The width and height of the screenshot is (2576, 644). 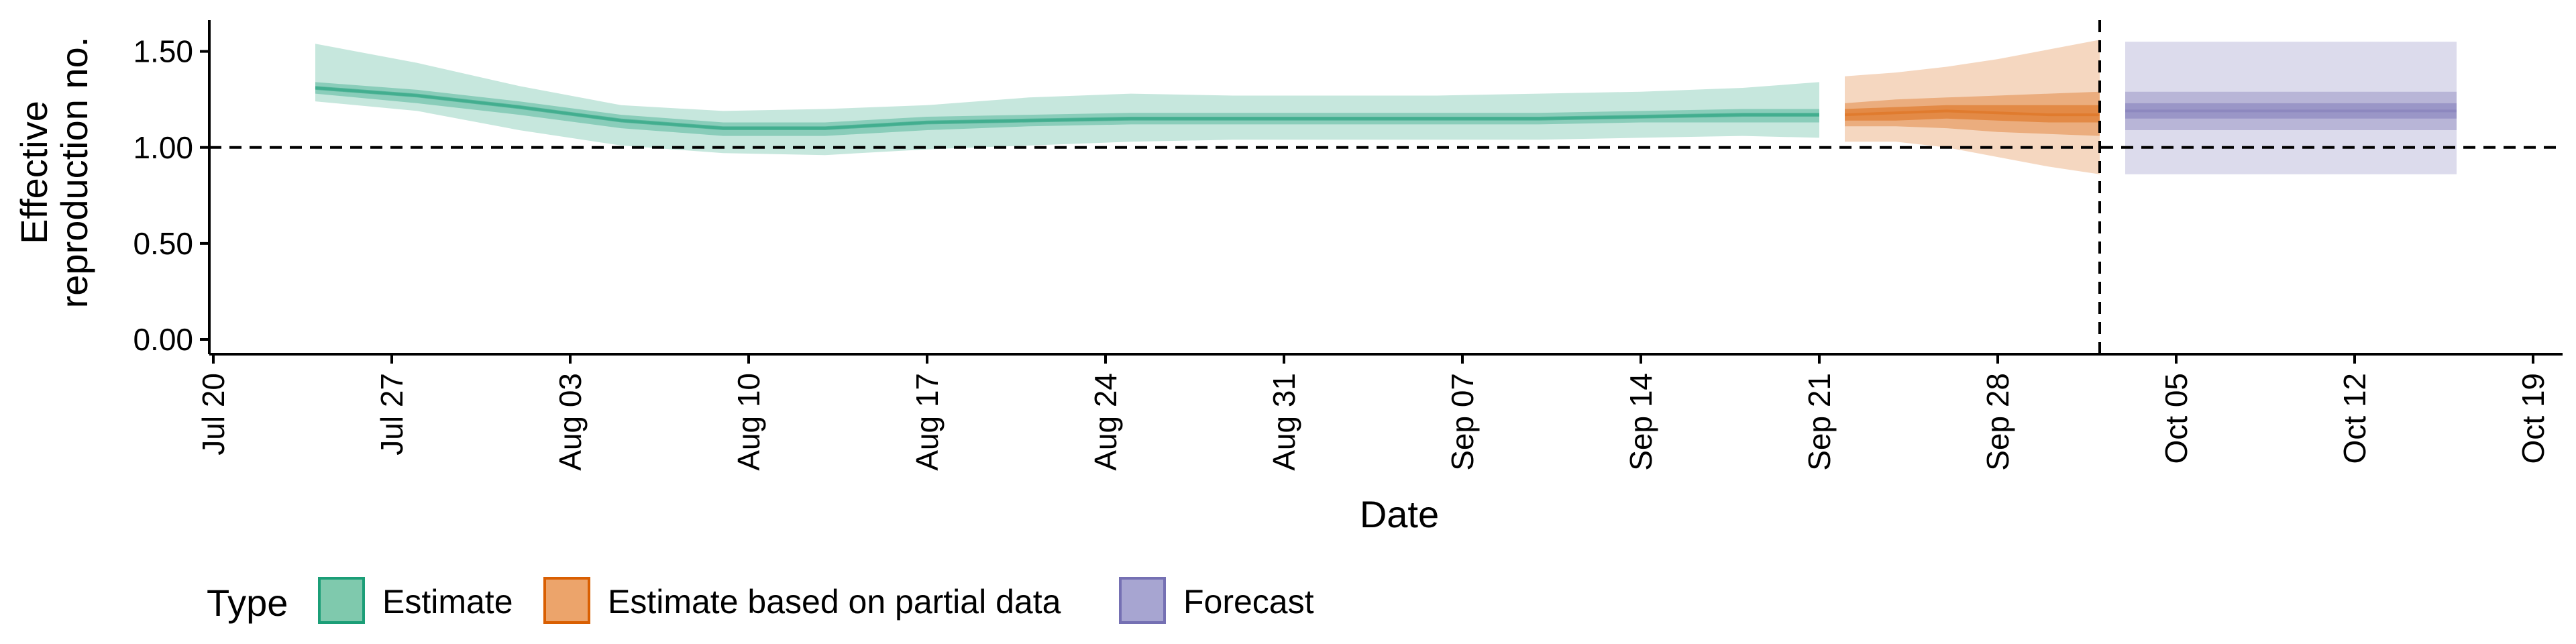 What do you see at coordinates (2176, 418) in the screenshot?
I see `x-tick-label: Oct 05` at bounding box center [2176, 418].